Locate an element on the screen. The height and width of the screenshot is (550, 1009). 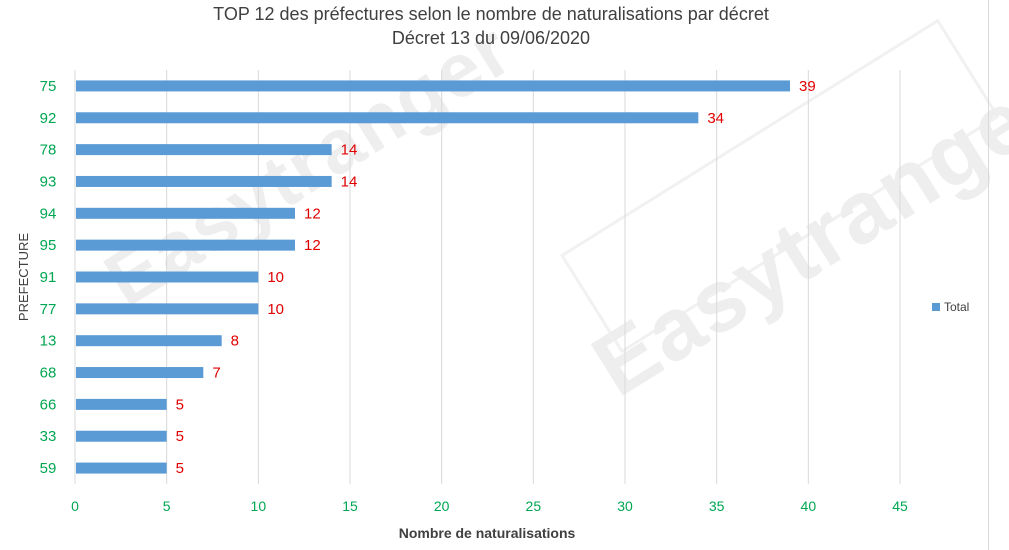
chart-legend: Total is located at coordinates (950, 307).